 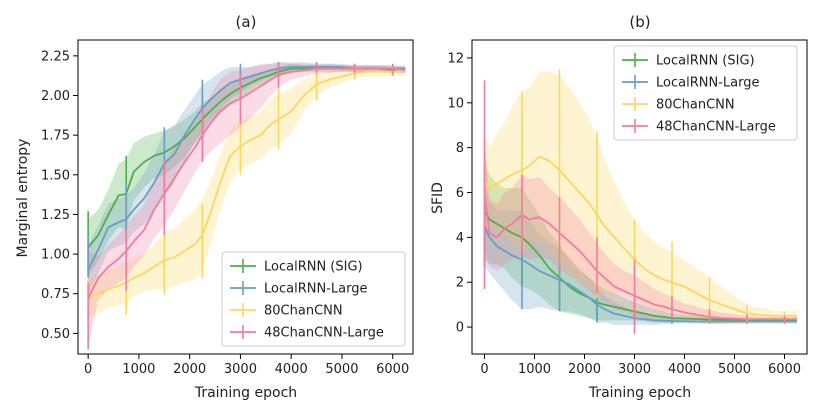 I want to click on y-tick-label-b-1: 2, so click(x=460, y=283).